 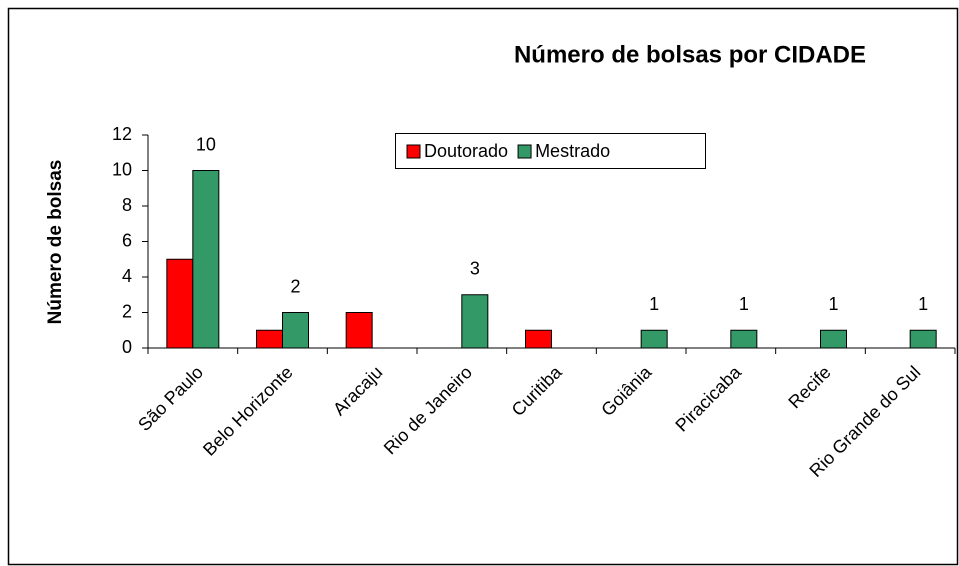 What do you see at coordinates (466, 151) in the screenshot?
I see `legend-label: Doutorado` at bounding box center [466, 151].